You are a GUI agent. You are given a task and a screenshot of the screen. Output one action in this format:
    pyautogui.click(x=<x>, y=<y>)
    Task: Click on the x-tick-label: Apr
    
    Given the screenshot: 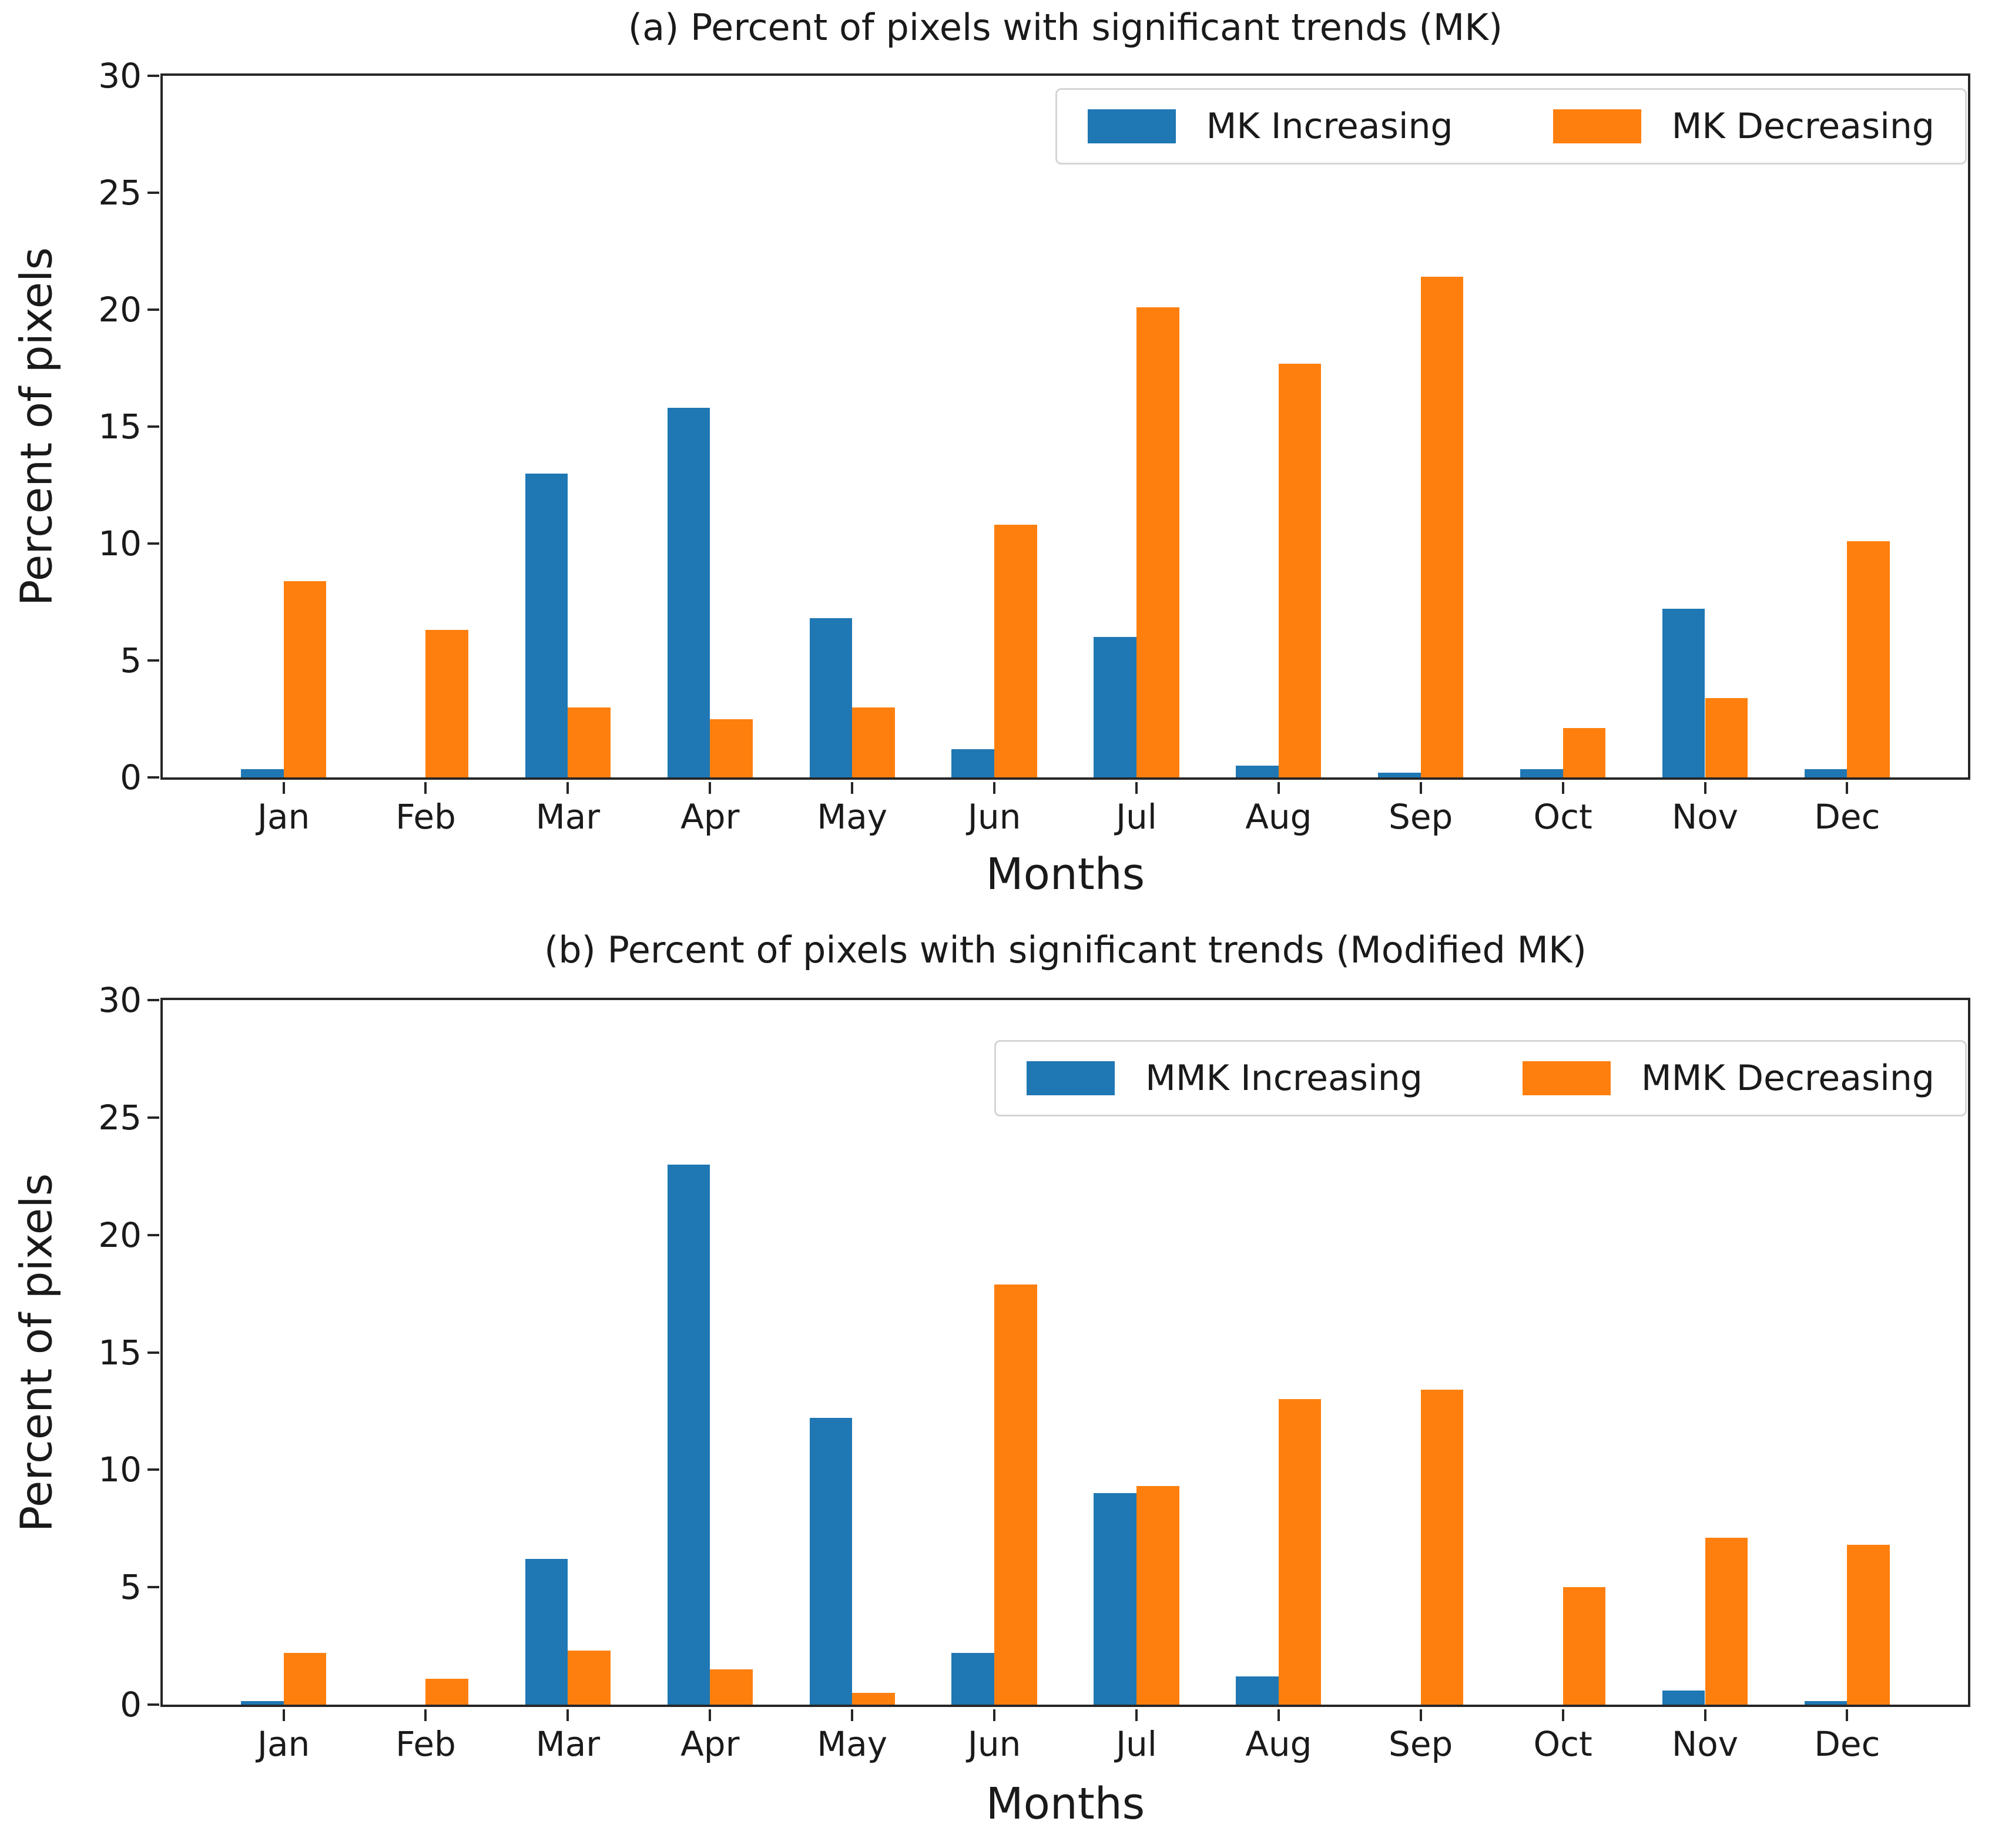 What is the action you would take?
    pyautogui.click(x=710, y=1744)
    